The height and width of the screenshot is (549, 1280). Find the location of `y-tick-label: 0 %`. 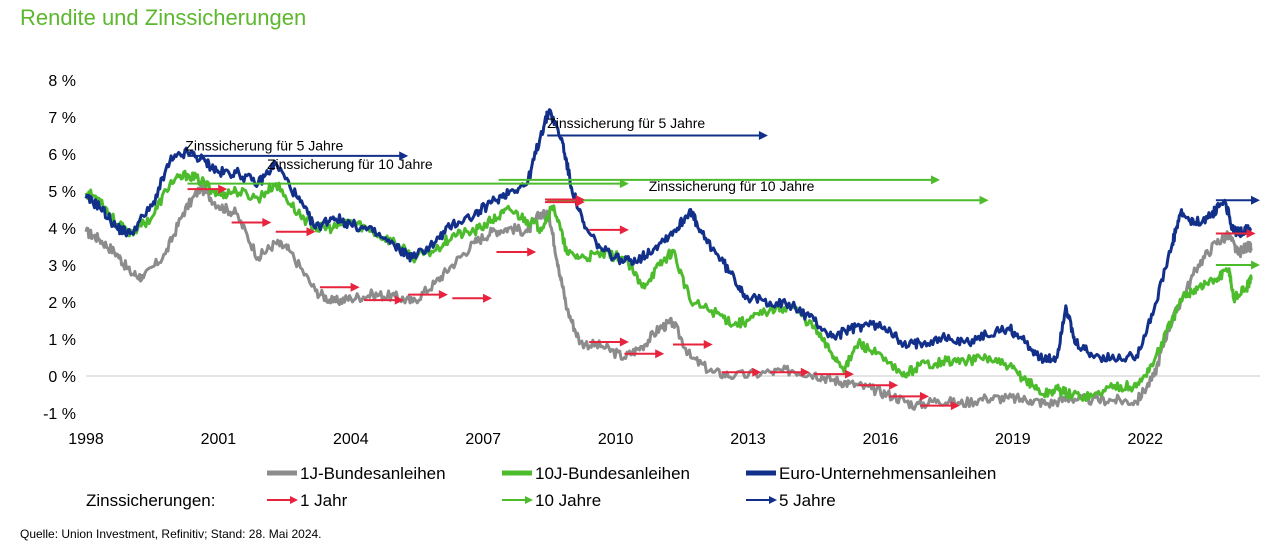

y-tick-label: 0 % is located at coordinates (62, 377).